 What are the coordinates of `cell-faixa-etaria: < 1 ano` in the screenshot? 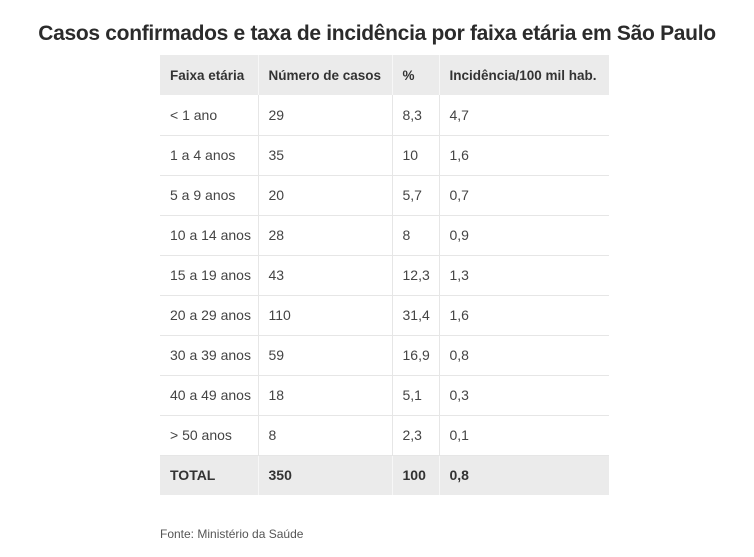 It's located at (209, 115).